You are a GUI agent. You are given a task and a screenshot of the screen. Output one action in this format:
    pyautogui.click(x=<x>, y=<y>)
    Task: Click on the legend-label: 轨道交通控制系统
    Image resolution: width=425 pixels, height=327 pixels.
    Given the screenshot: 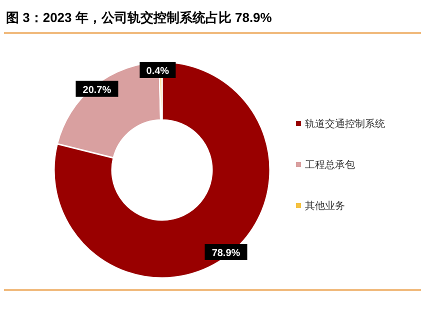 What is the action you would take?
    pyautogui.click(x=345, y=124)
    